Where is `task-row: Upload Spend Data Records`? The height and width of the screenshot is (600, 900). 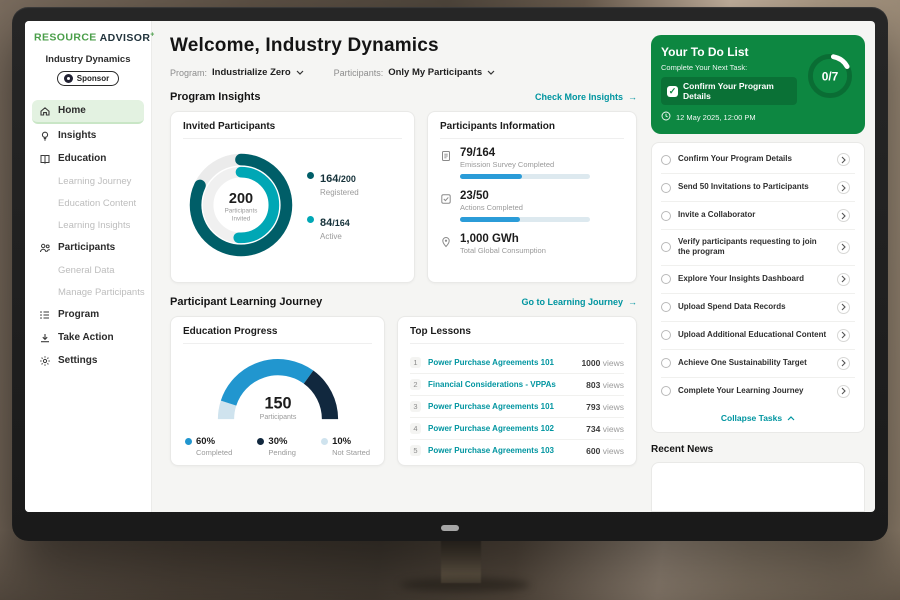 task-row: Upload Spend Data Records is located at coordinates (758, 308).